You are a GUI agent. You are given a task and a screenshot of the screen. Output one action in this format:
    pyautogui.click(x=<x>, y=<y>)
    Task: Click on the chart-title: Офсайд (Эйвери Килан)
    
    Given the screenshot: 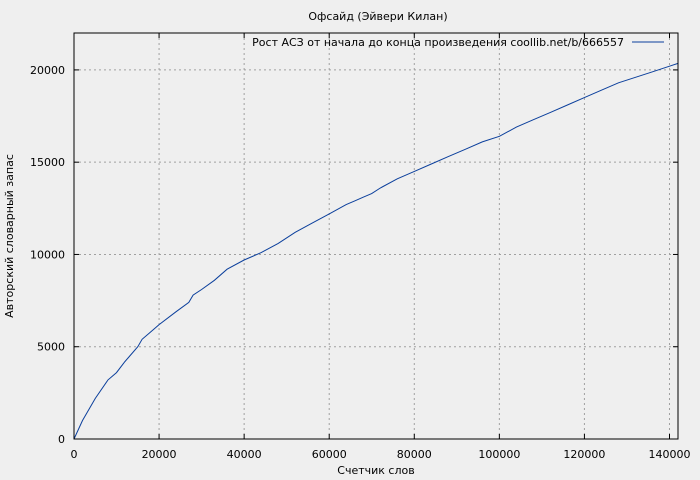 What is the action you would take?
    pyautogui.click(x=377, y=16)
    